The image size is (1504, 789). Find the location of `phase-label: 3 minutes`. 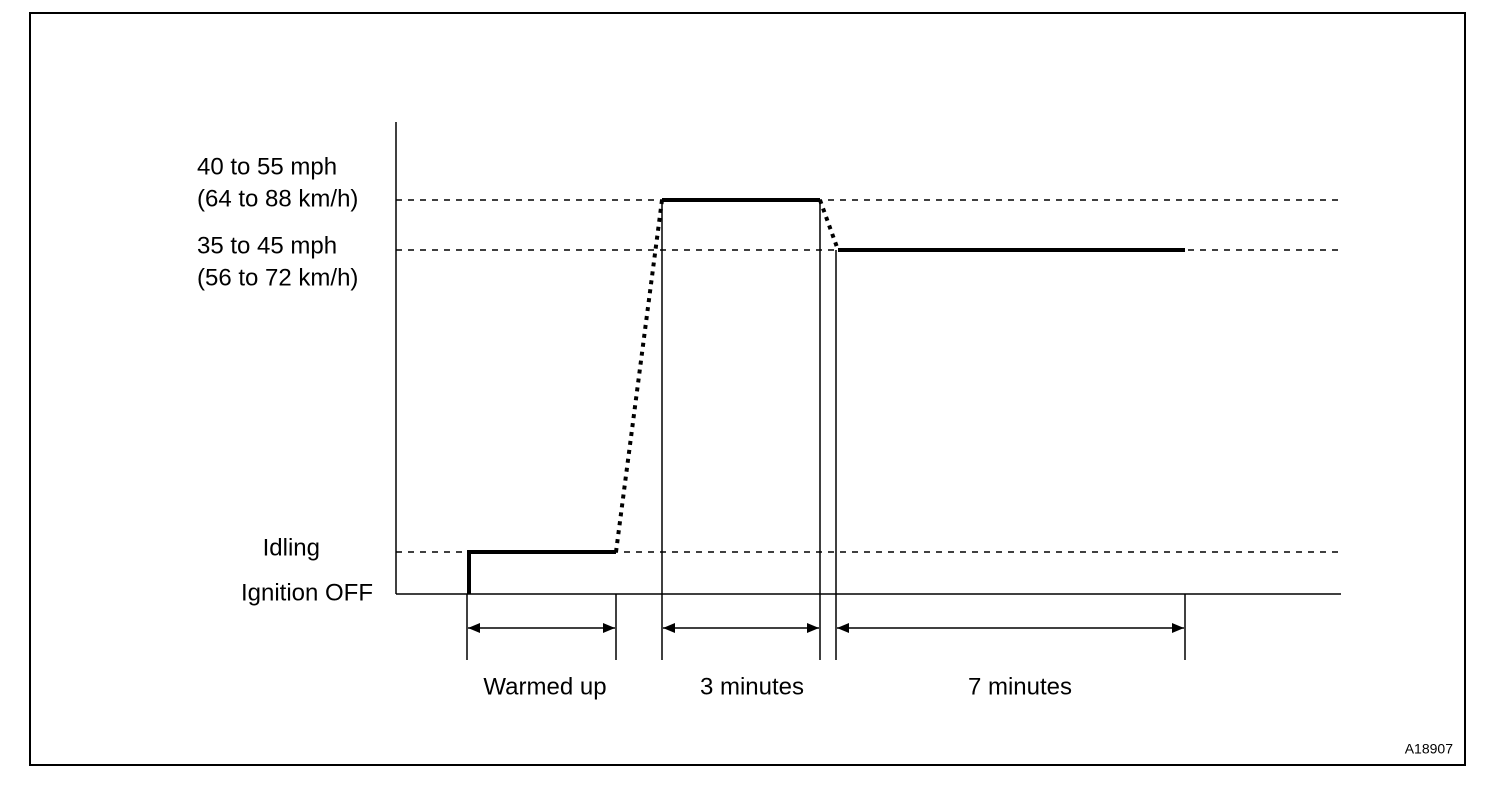

phase-label: 3 minutes is located at coordinates (752, 686).